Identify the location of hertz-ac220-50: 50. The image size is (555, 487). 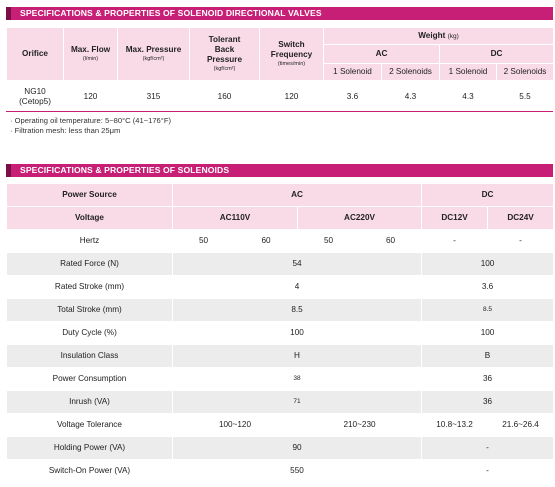
(328, 241).